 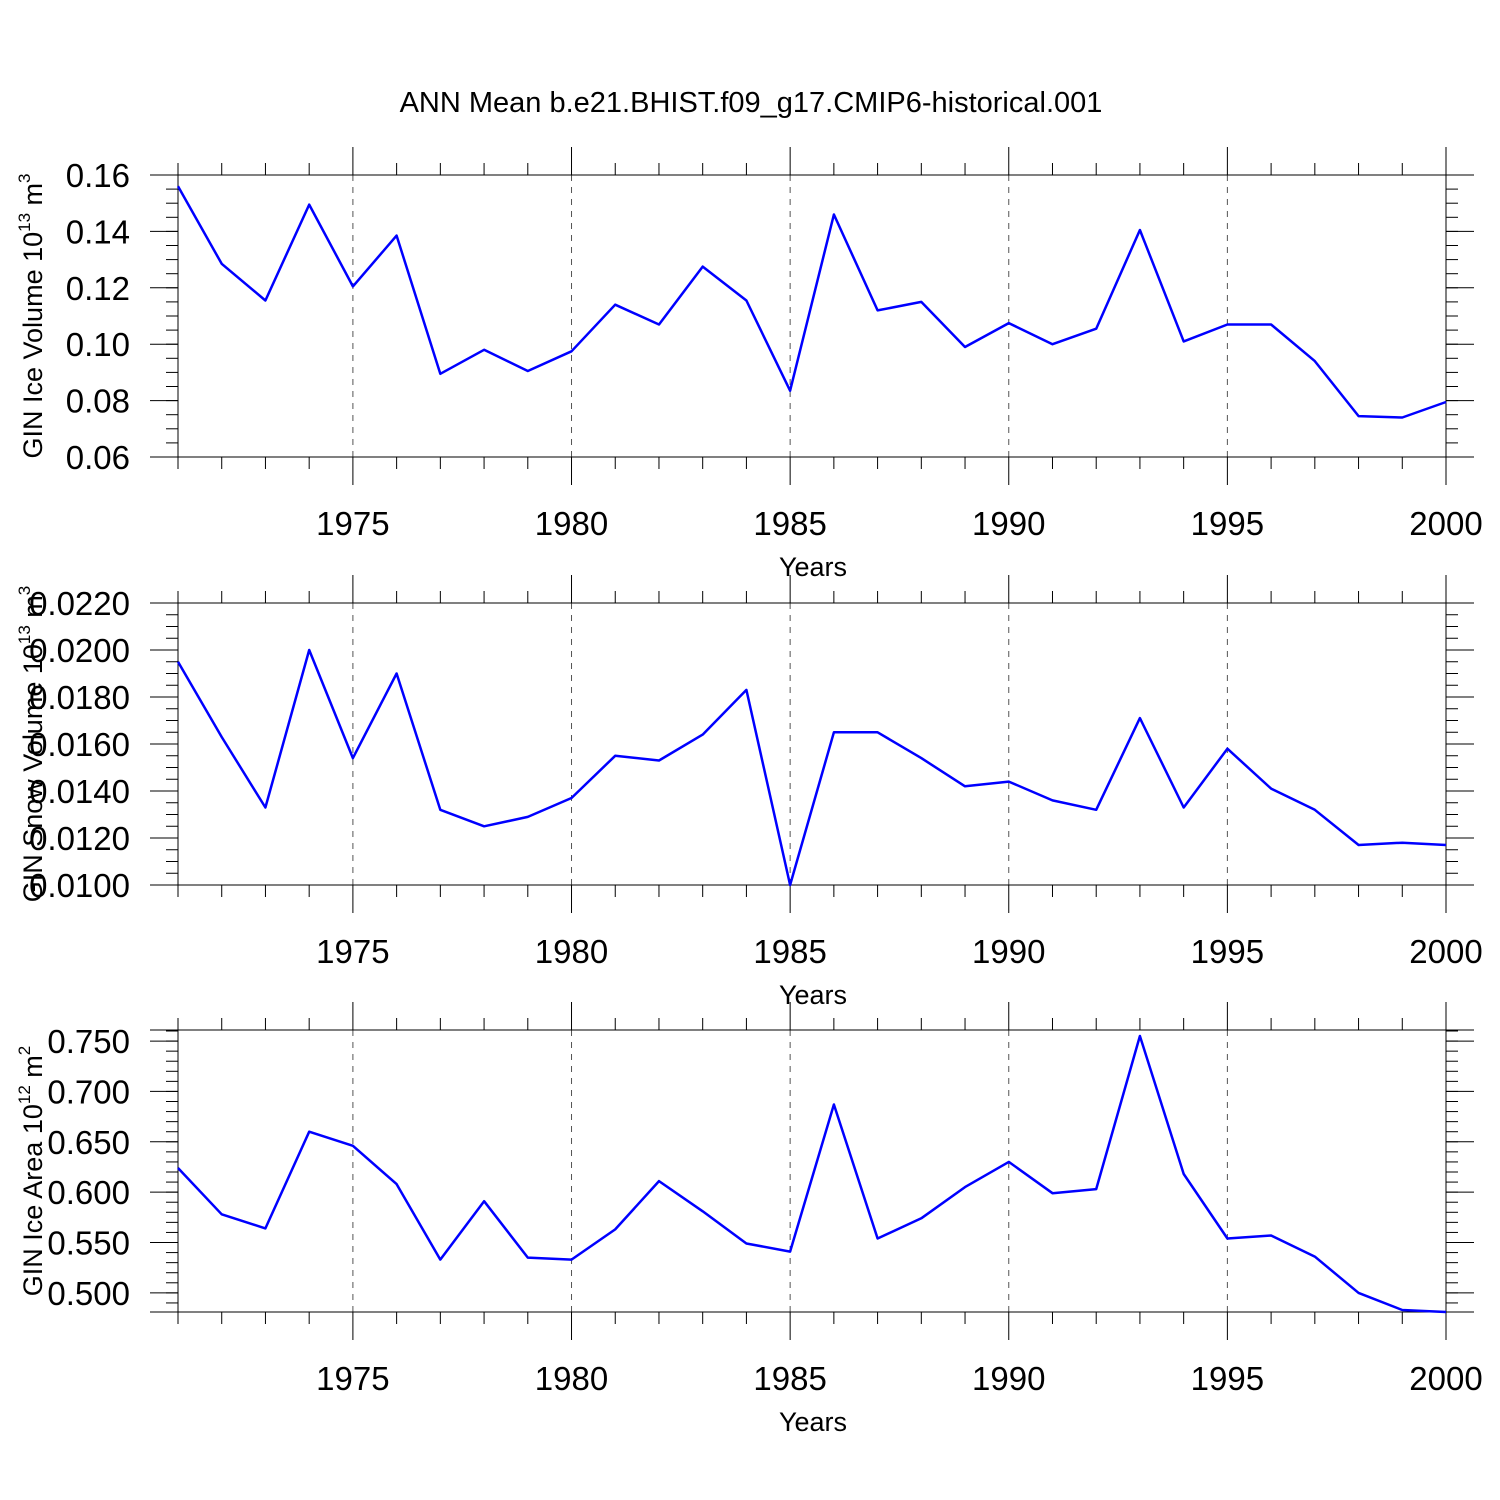 I want to click on y-axis-label: GIN Ice Volume 1013 m3, so click(x=31, y=315).